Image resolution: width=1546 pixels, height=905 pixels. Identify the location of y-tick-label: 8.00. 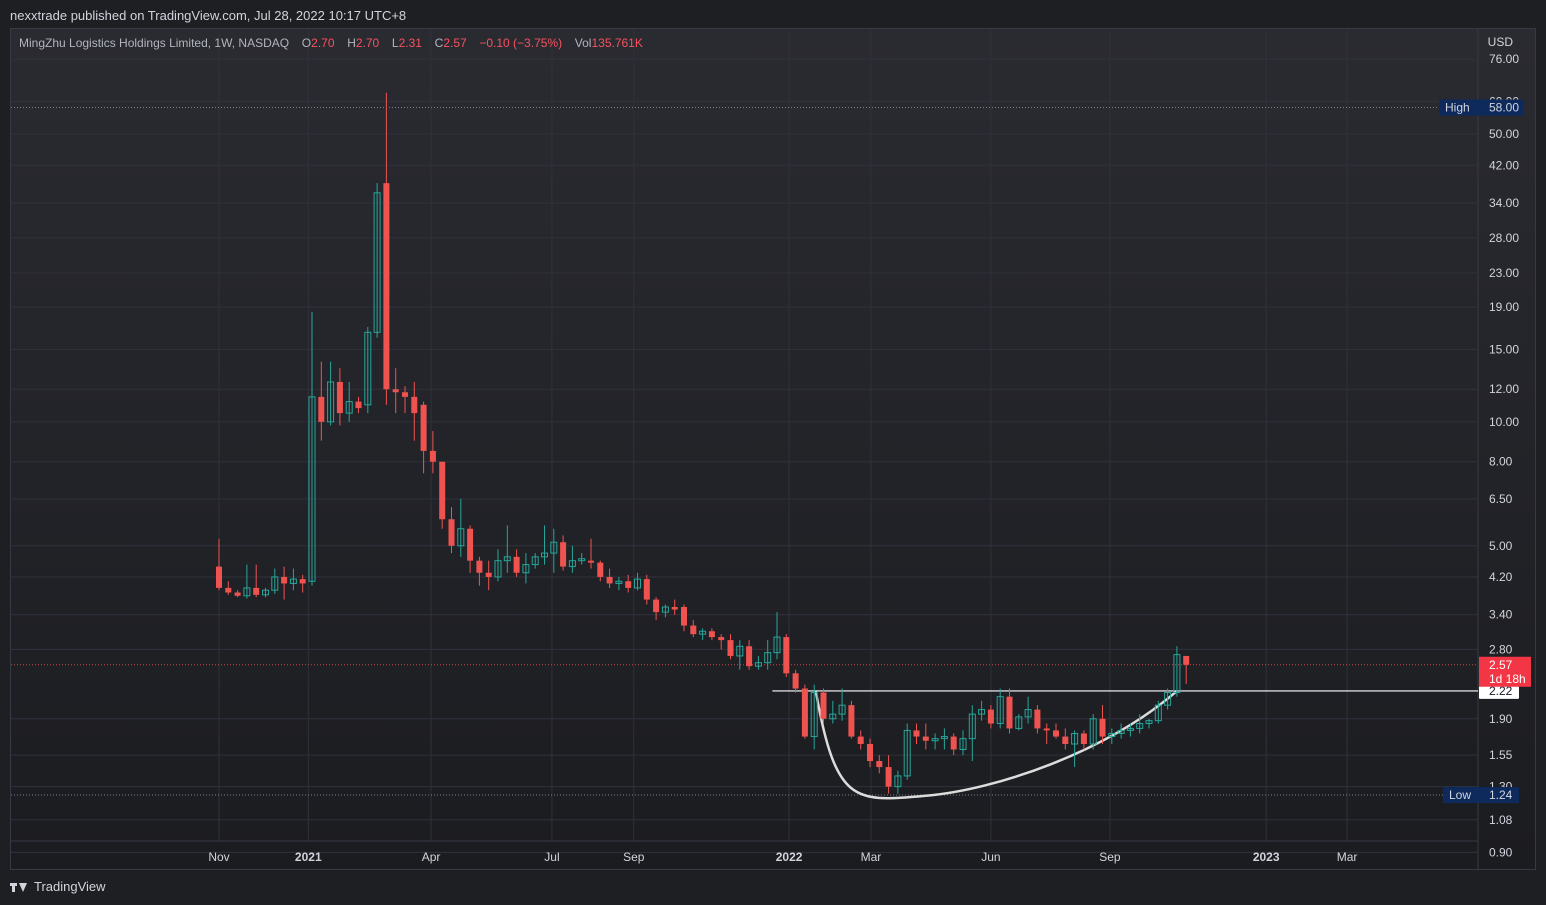
(1501, 462).